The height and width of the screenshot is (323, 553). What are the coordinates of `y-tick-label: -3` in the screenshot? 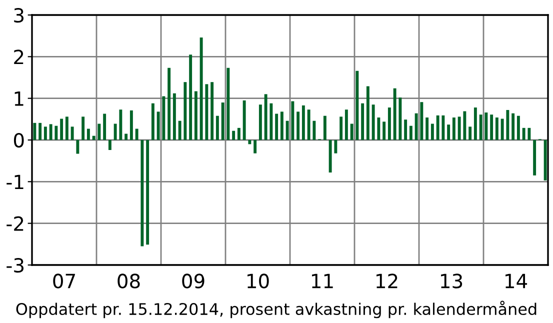 It's located at (15, 265).